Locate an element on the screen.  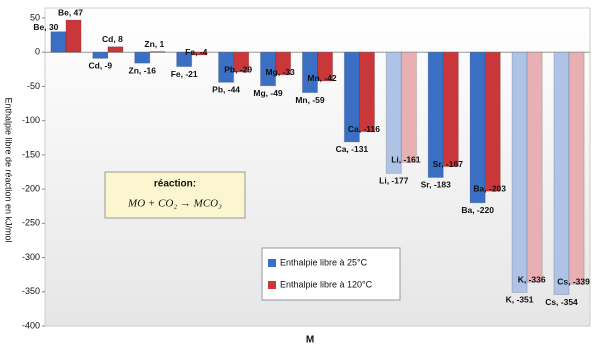
data-label: Fe, -4 is located at coordinates (196, 52).